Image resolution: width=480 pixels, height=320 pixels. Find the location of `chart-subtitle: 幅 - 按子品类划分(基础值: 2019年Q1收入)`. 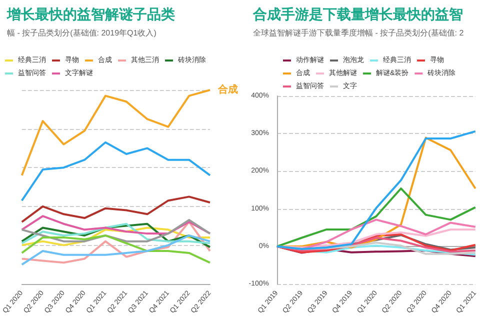

chart-subtitle: 幅 - 按子品类划分(基础值: 2019年Q1收入) is located at coordinates (82, 33).